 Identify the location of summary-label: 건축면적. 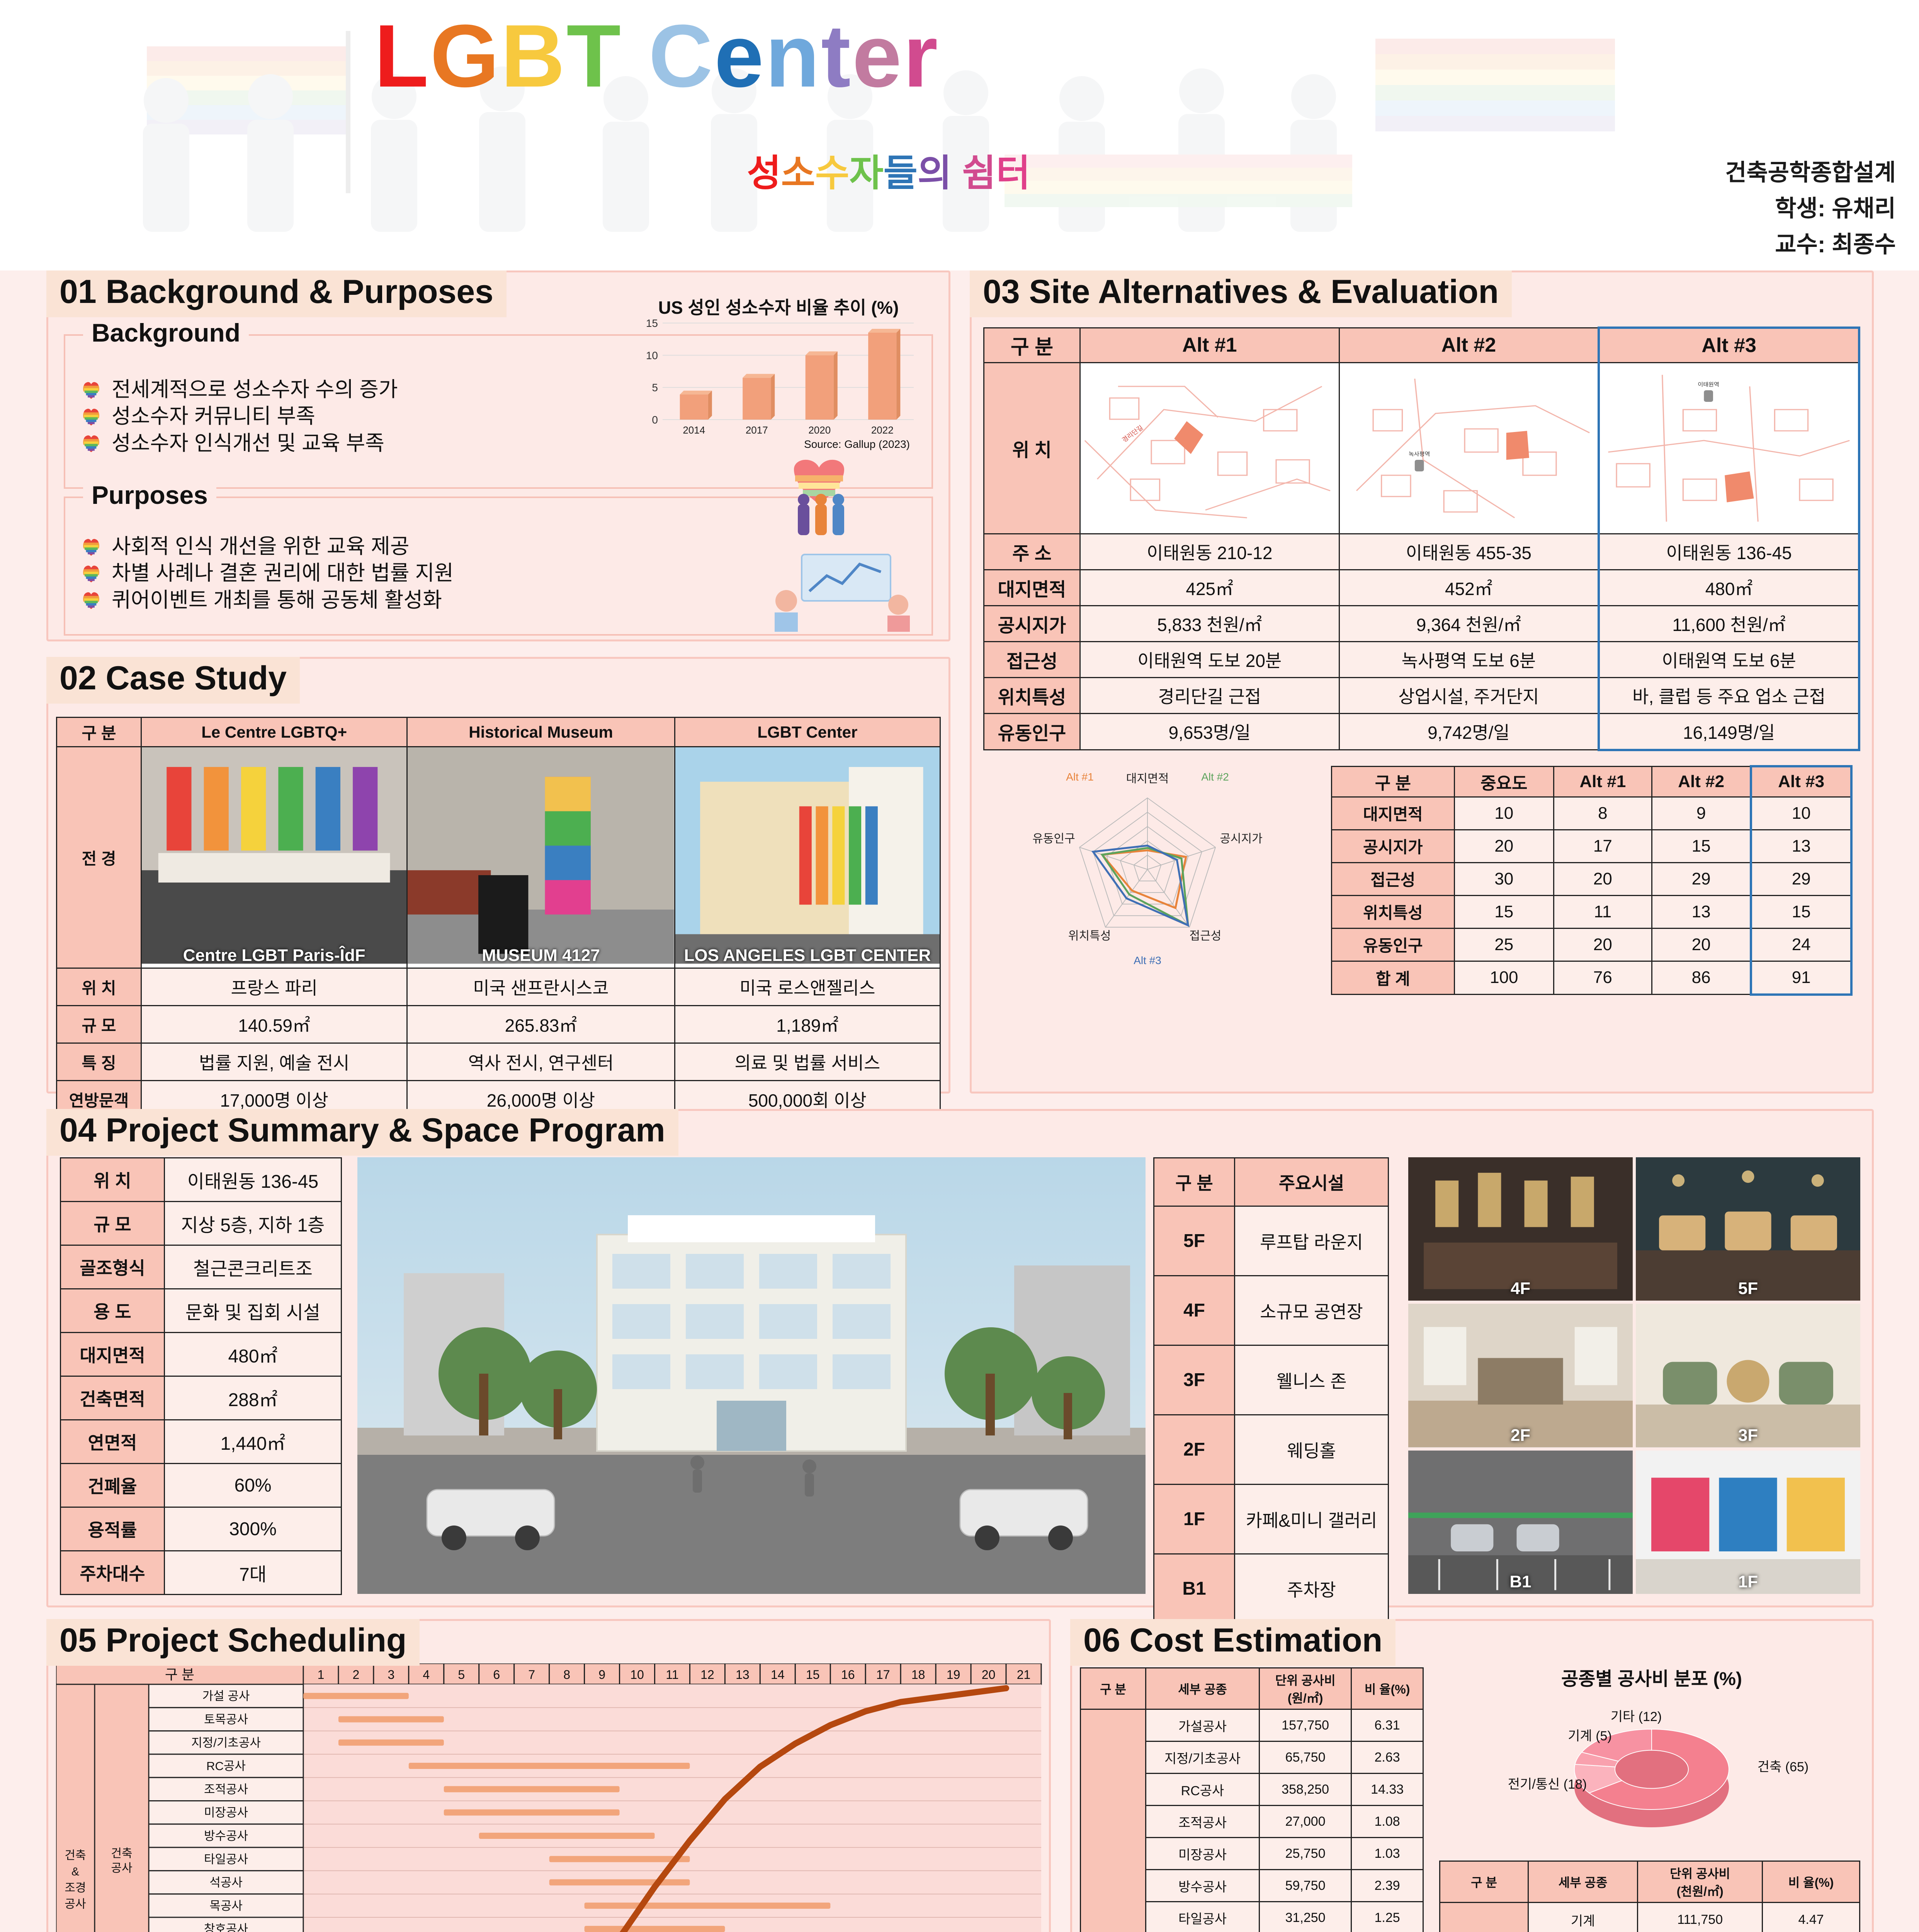
(112, 1398).